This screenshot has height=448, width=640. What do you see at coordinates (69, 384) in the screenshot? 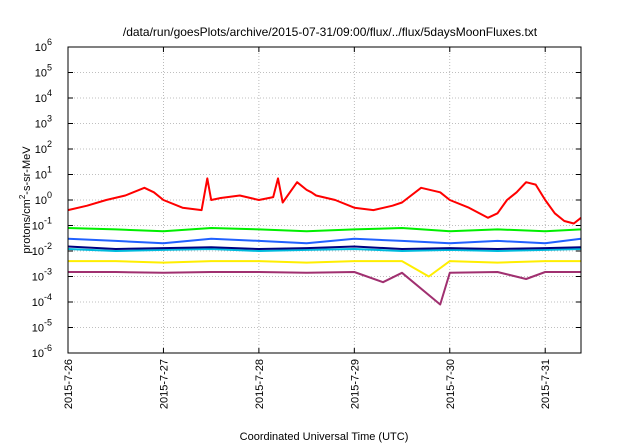
I see `x-tick-label: 2015-7-26` at bounding box center [69, 384].